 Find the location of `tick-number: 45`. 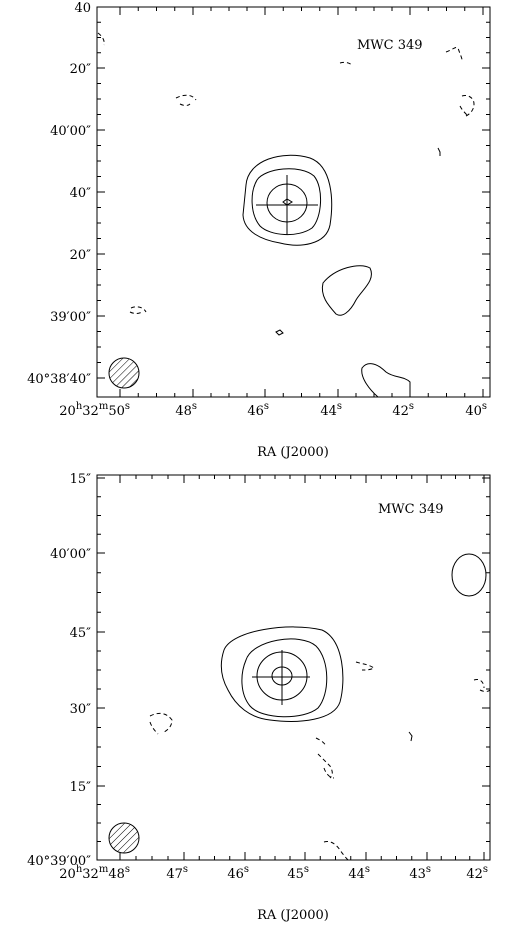

tick-number: 45 is located at coordinates (295, 874).